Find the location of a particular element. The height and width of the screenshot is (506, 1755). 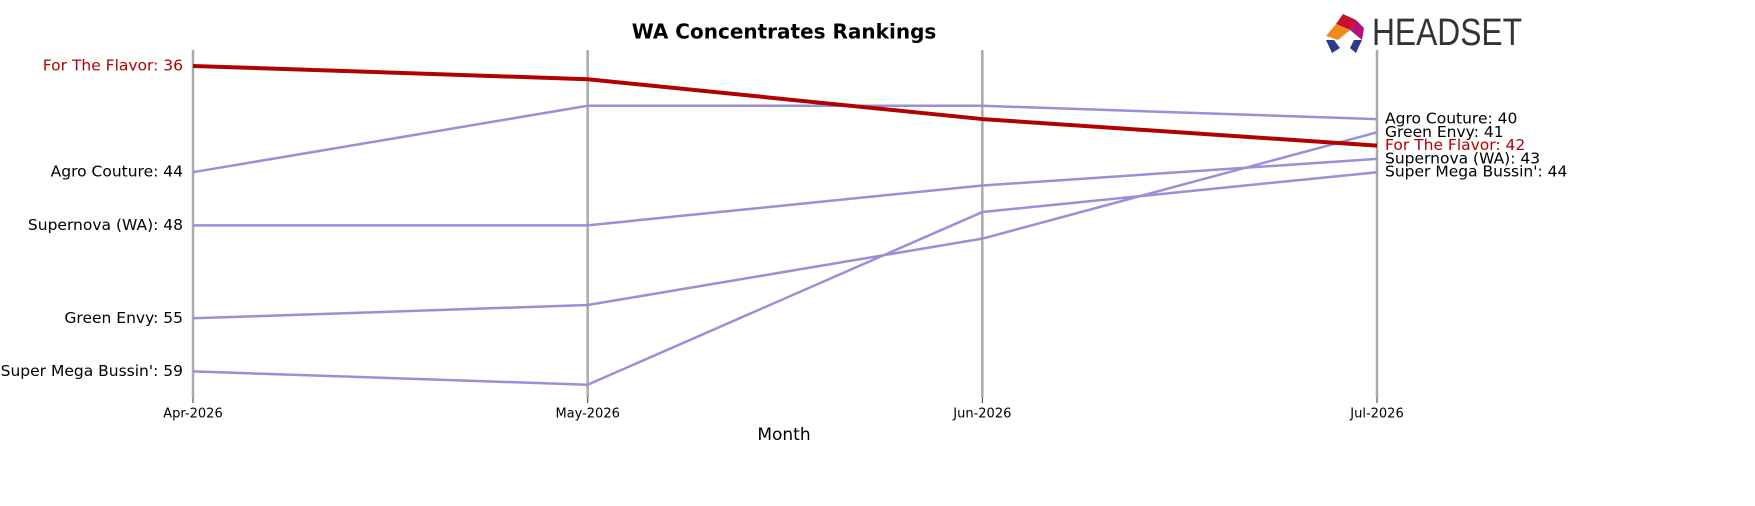

value-label: Agro Couture: 40 is located at coordinates (1451, 119).